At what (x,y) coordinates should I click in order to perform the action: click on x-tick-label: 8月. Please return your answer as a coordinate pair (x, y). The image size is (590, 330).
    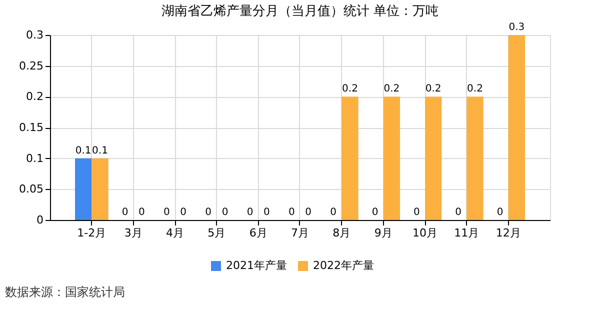
    Looking at the image, I should click on (341, 233).